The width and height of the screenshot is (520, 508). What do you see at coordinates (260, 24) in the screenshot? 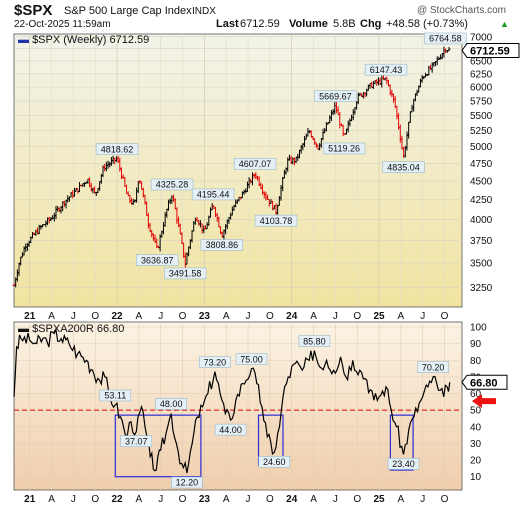
I see `last-value: 6712.59` at bounding box center [260, 24].